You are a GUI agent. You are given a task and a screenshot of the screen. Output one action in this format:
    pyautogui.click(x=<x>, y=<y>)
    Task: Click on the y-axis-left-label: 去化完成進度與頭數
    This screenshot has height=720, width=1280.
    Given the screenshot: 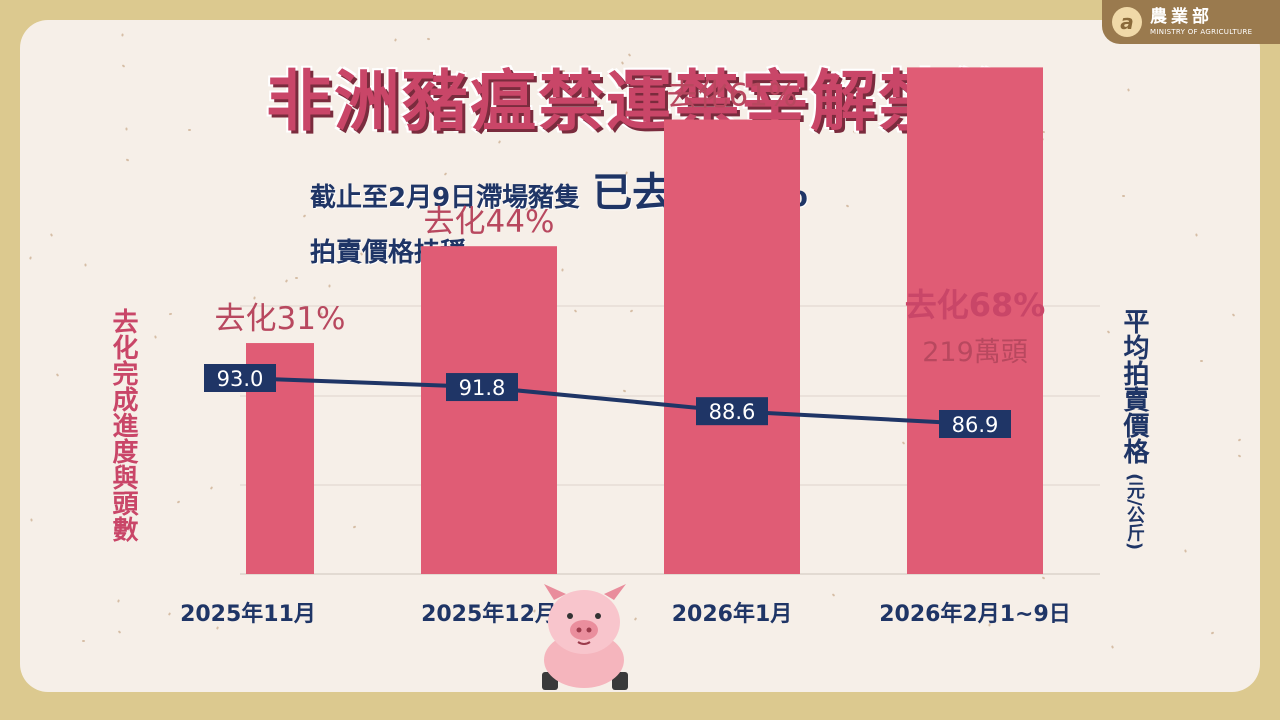 What is the action you would take?
    pyautogui.click(x=123, y=425)
    